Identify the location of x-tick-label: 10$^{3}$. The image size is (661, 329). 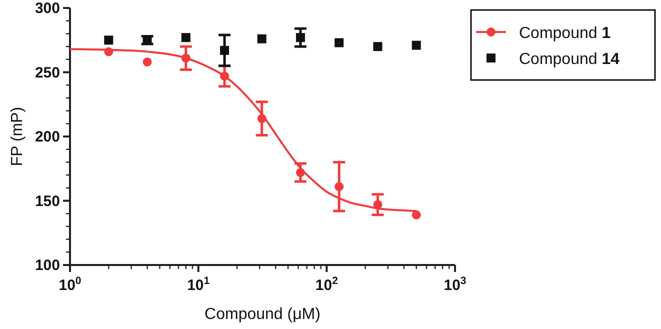
(455, 284).